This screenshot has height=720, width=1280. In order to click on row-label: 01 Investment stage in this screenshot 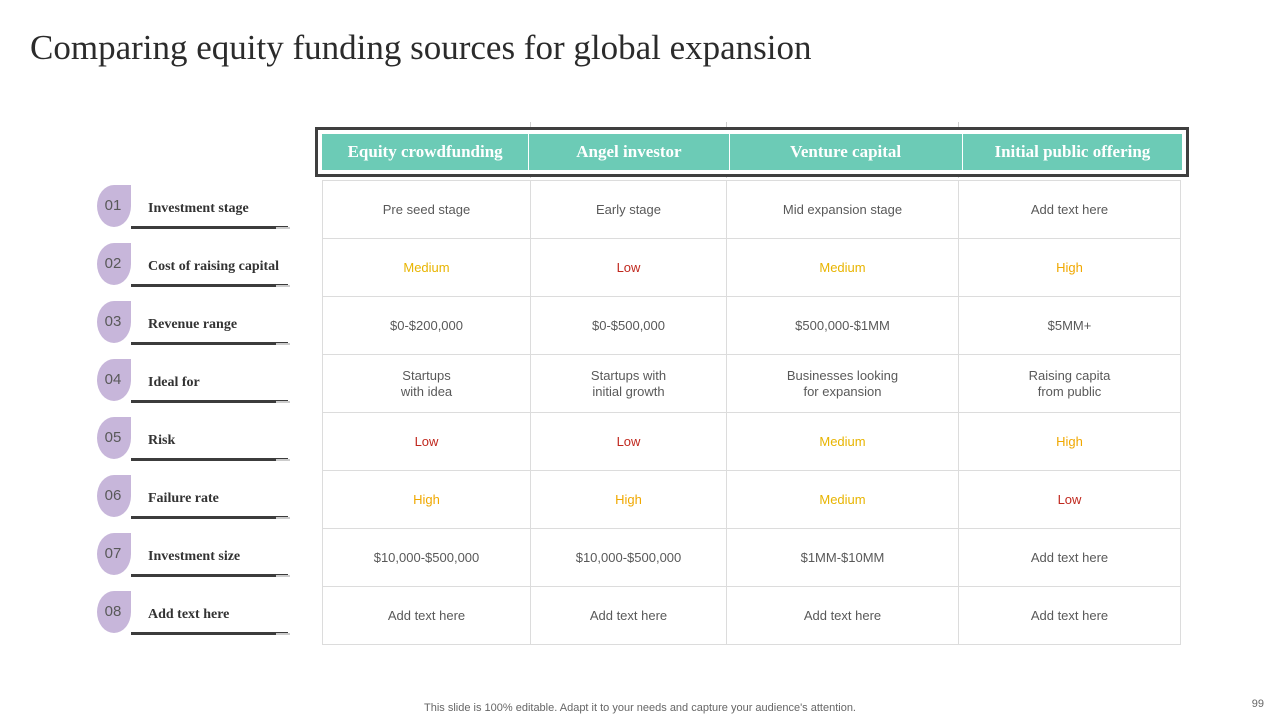, I will do `click(206, 209)`.